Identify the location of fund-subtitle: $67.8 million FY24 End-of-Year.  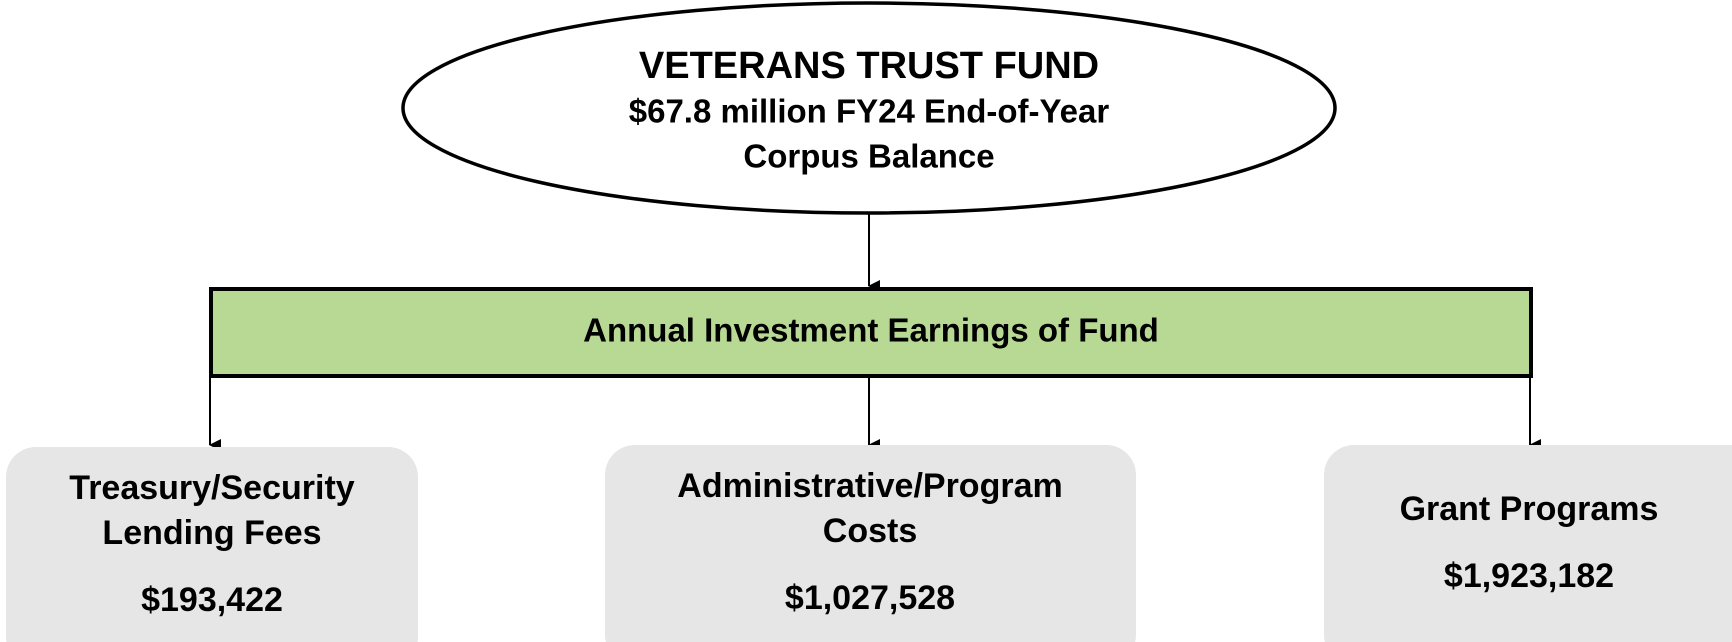
(869, 111).